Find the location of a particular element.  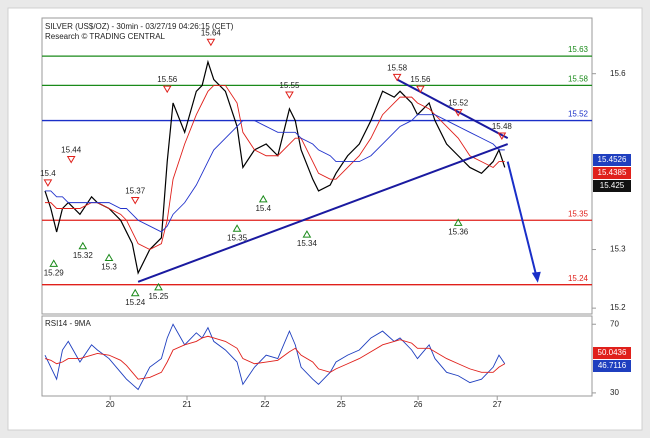

y-tick-label: 15.2 is located at coordinates (618, 307).